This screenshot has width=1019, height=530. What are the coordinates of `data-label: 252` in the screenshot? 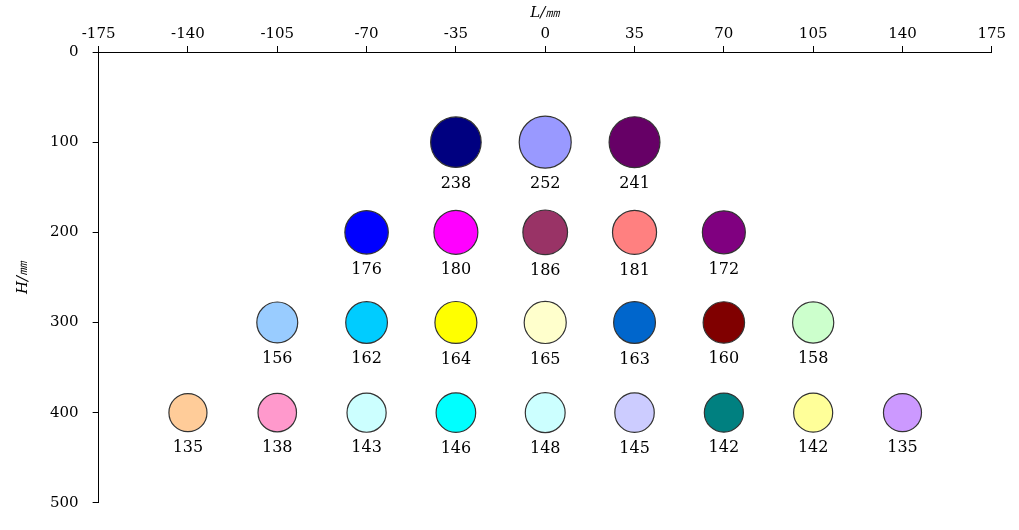 It's located at (545, 183).